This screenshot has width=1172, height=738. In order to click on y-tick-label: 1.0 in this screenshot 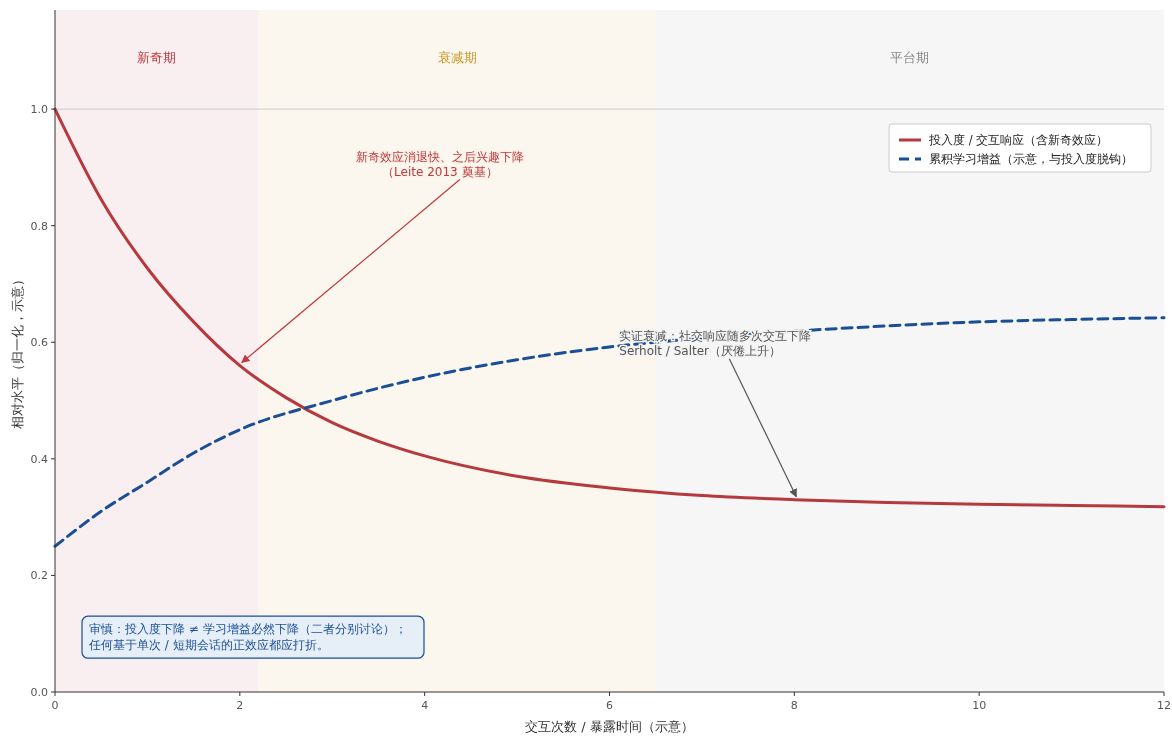, I will do `click(39, 110)`.